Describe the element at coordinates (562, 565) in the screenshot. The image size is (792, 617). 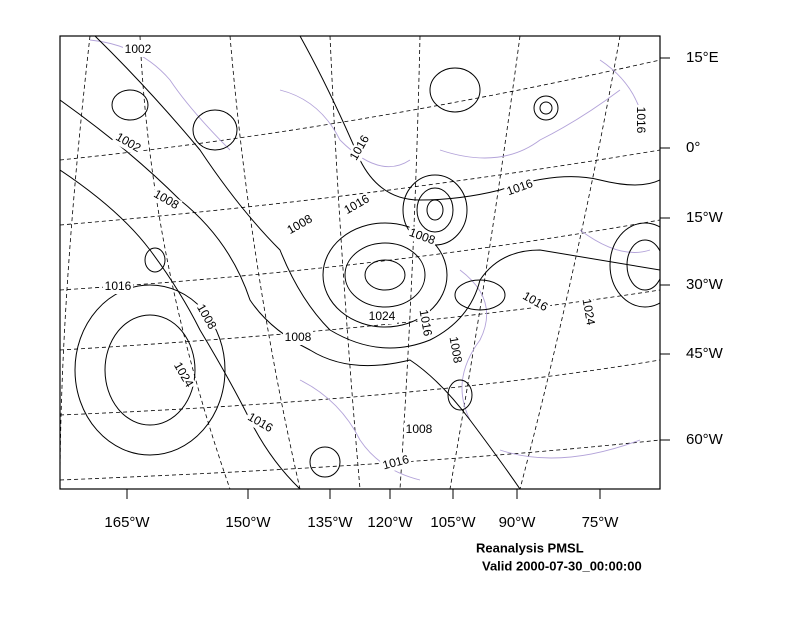
I see `caption-valid: Valid 2000-07-30_00:00:00` at that location.